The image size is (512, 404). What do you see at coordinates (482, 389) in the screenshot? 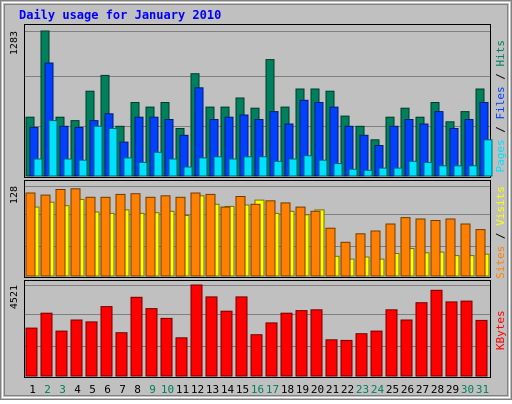
I see `x-tick-label: 31` at bounding box center [482, 389].